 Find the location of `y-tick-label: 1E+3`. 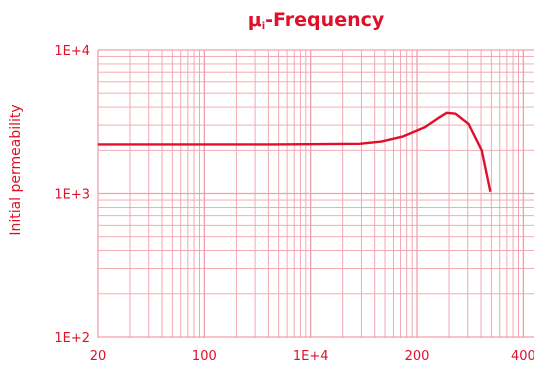

y-tick-label: 1E+3 is located at coordinates (72, 195).